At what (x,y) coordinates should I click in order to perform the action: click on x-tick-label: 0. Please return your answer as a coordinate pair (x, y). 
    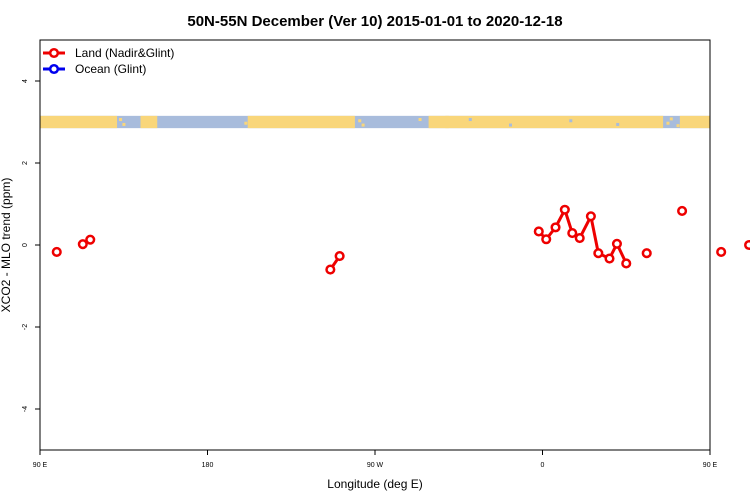
    Looking at the image, I should click on (543, 465).